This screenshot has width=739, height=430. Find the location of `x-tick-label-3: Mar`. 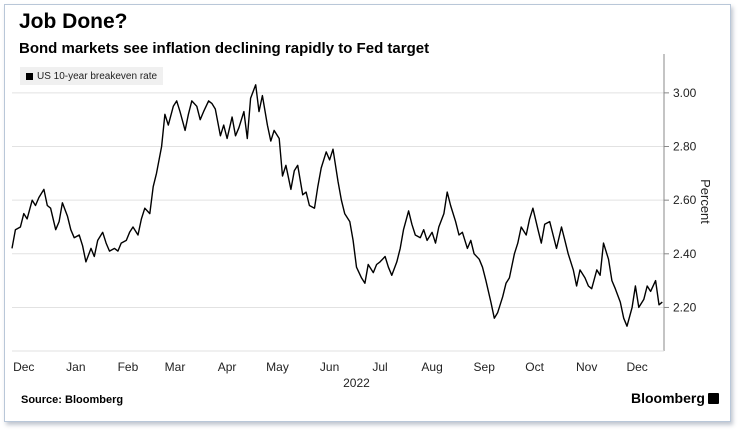

x-tick-label-3: Mar is located at coordinates (175, 367).